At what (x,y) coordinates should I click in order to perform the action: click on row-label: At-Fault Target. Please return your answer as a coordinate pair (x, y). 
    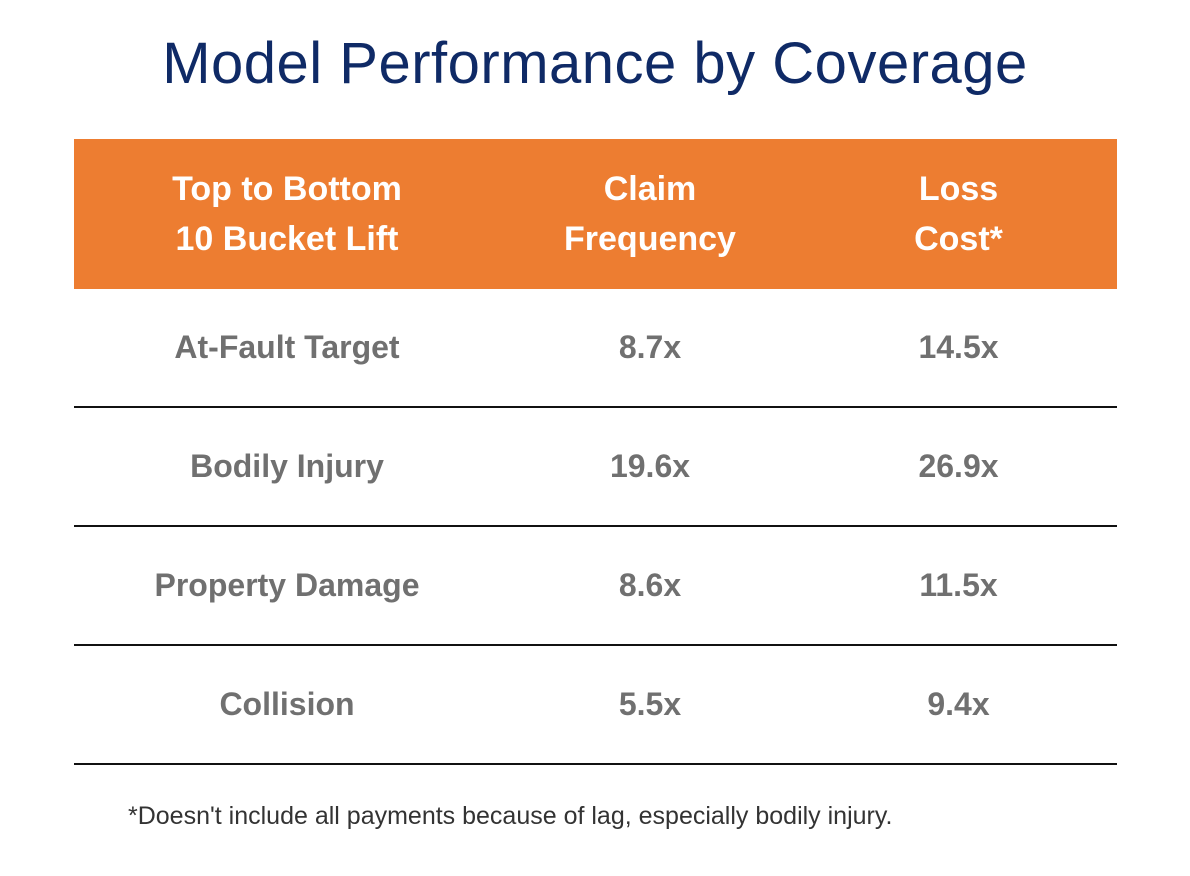
    Looking at the image, I should click on (287, 347).